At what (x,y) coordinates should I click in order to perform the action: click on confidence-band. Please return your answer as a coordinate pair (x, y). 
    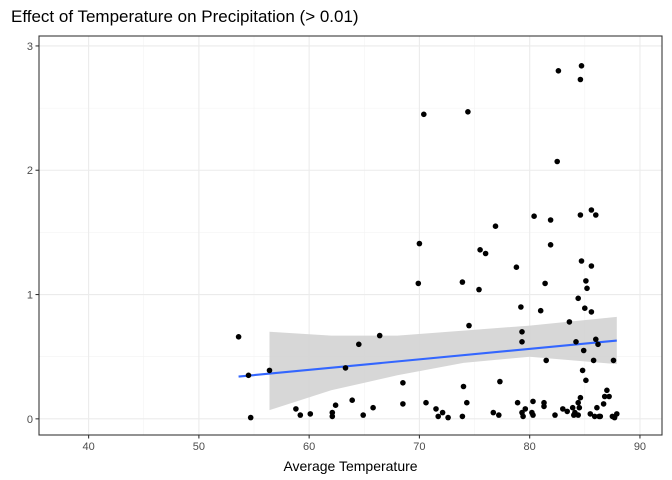
    Looking at the image, I should click on (443, 363).